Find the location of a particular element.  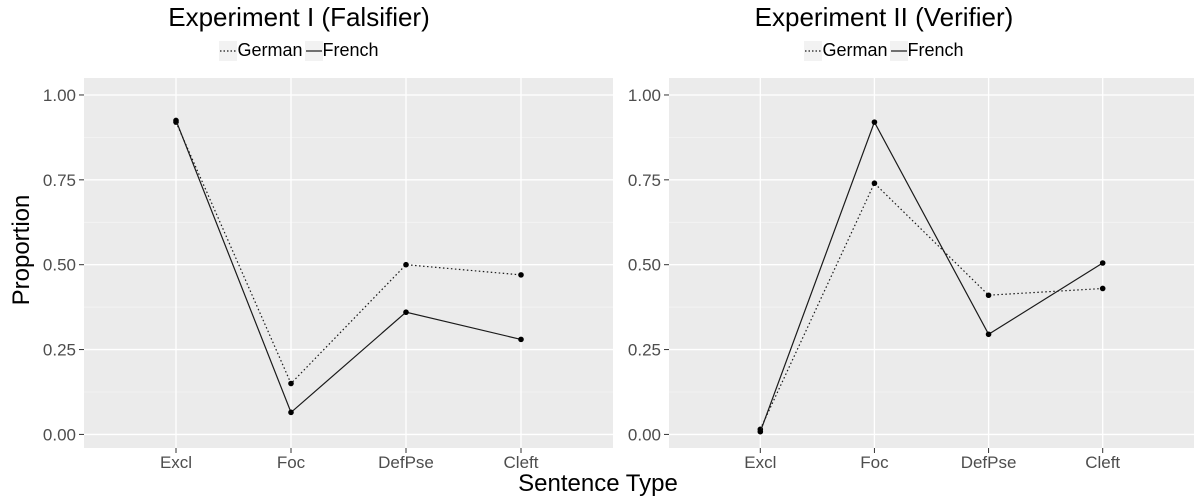

x-axis-label: Sentence Type is located at coordinates (598, 483).